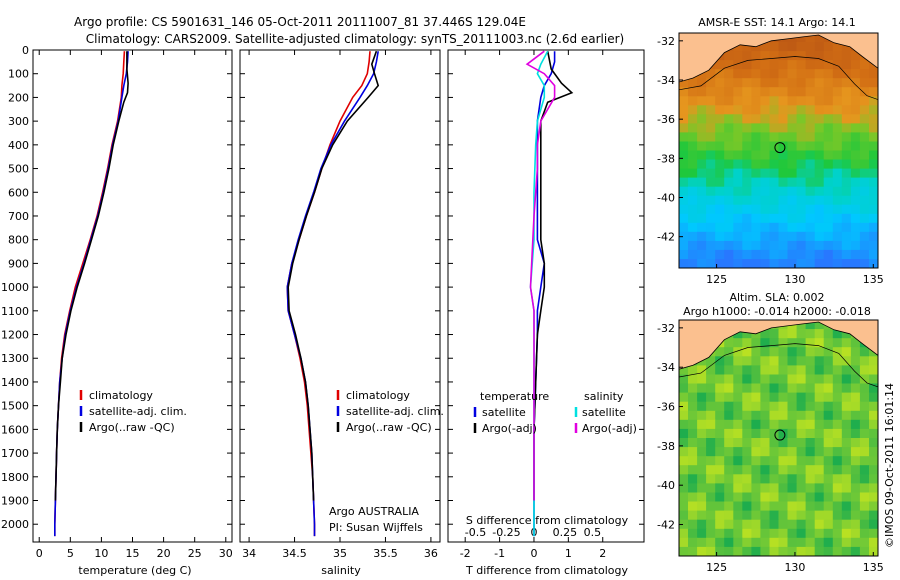 The image size is (900, 580). Describe the element at coordinates (374, 511) in the screenshot. I see `salinity-note1: Argo AUSTRALIA` at that location.